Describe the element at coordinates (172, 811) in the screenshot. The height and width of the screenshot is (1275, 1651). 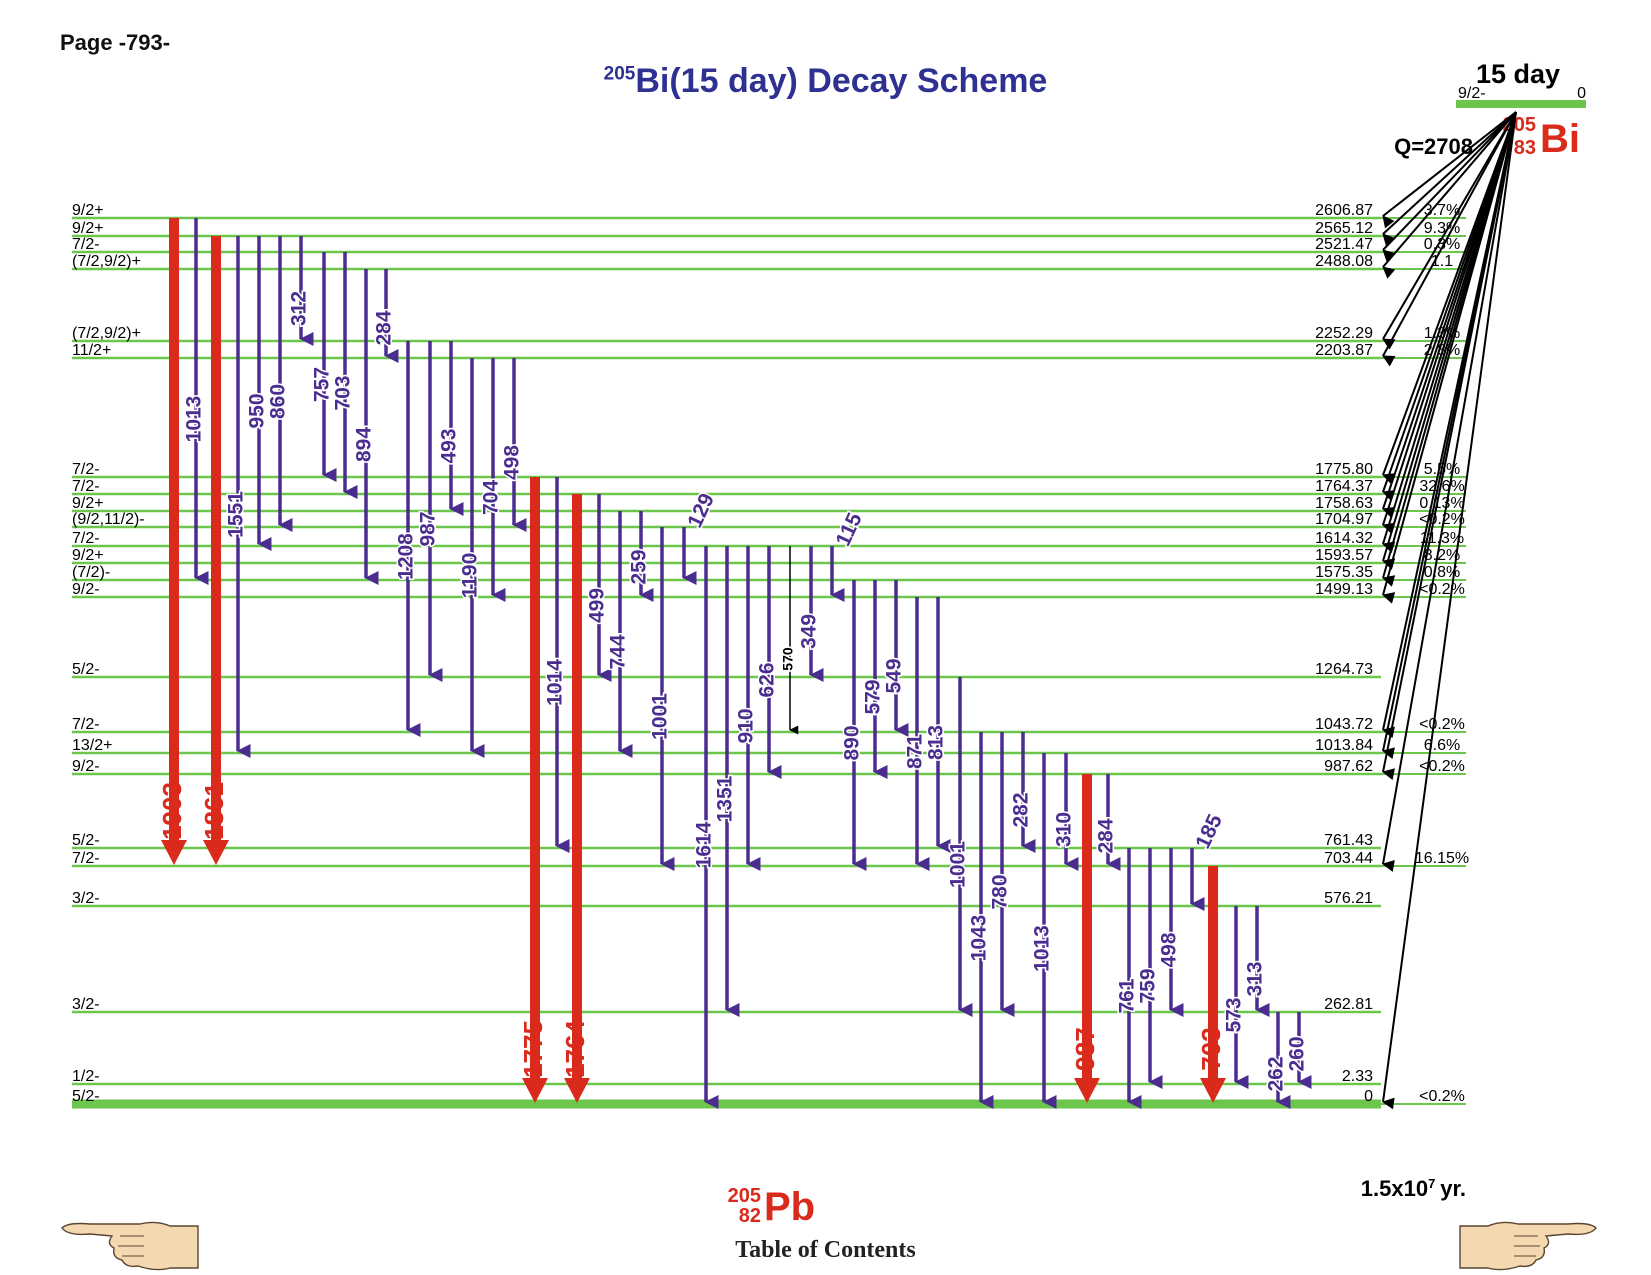
I see `gamma-energy-label: 1903` at that location.